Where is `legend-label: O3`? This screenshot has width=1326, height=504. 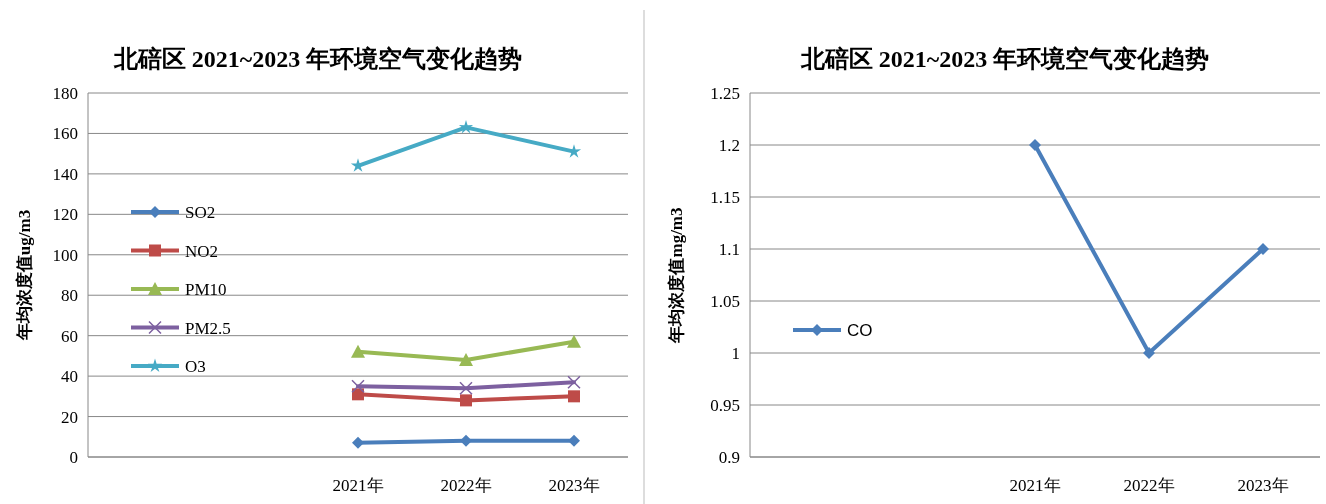
legend-label: O3 is located at coordinates (195, 366).